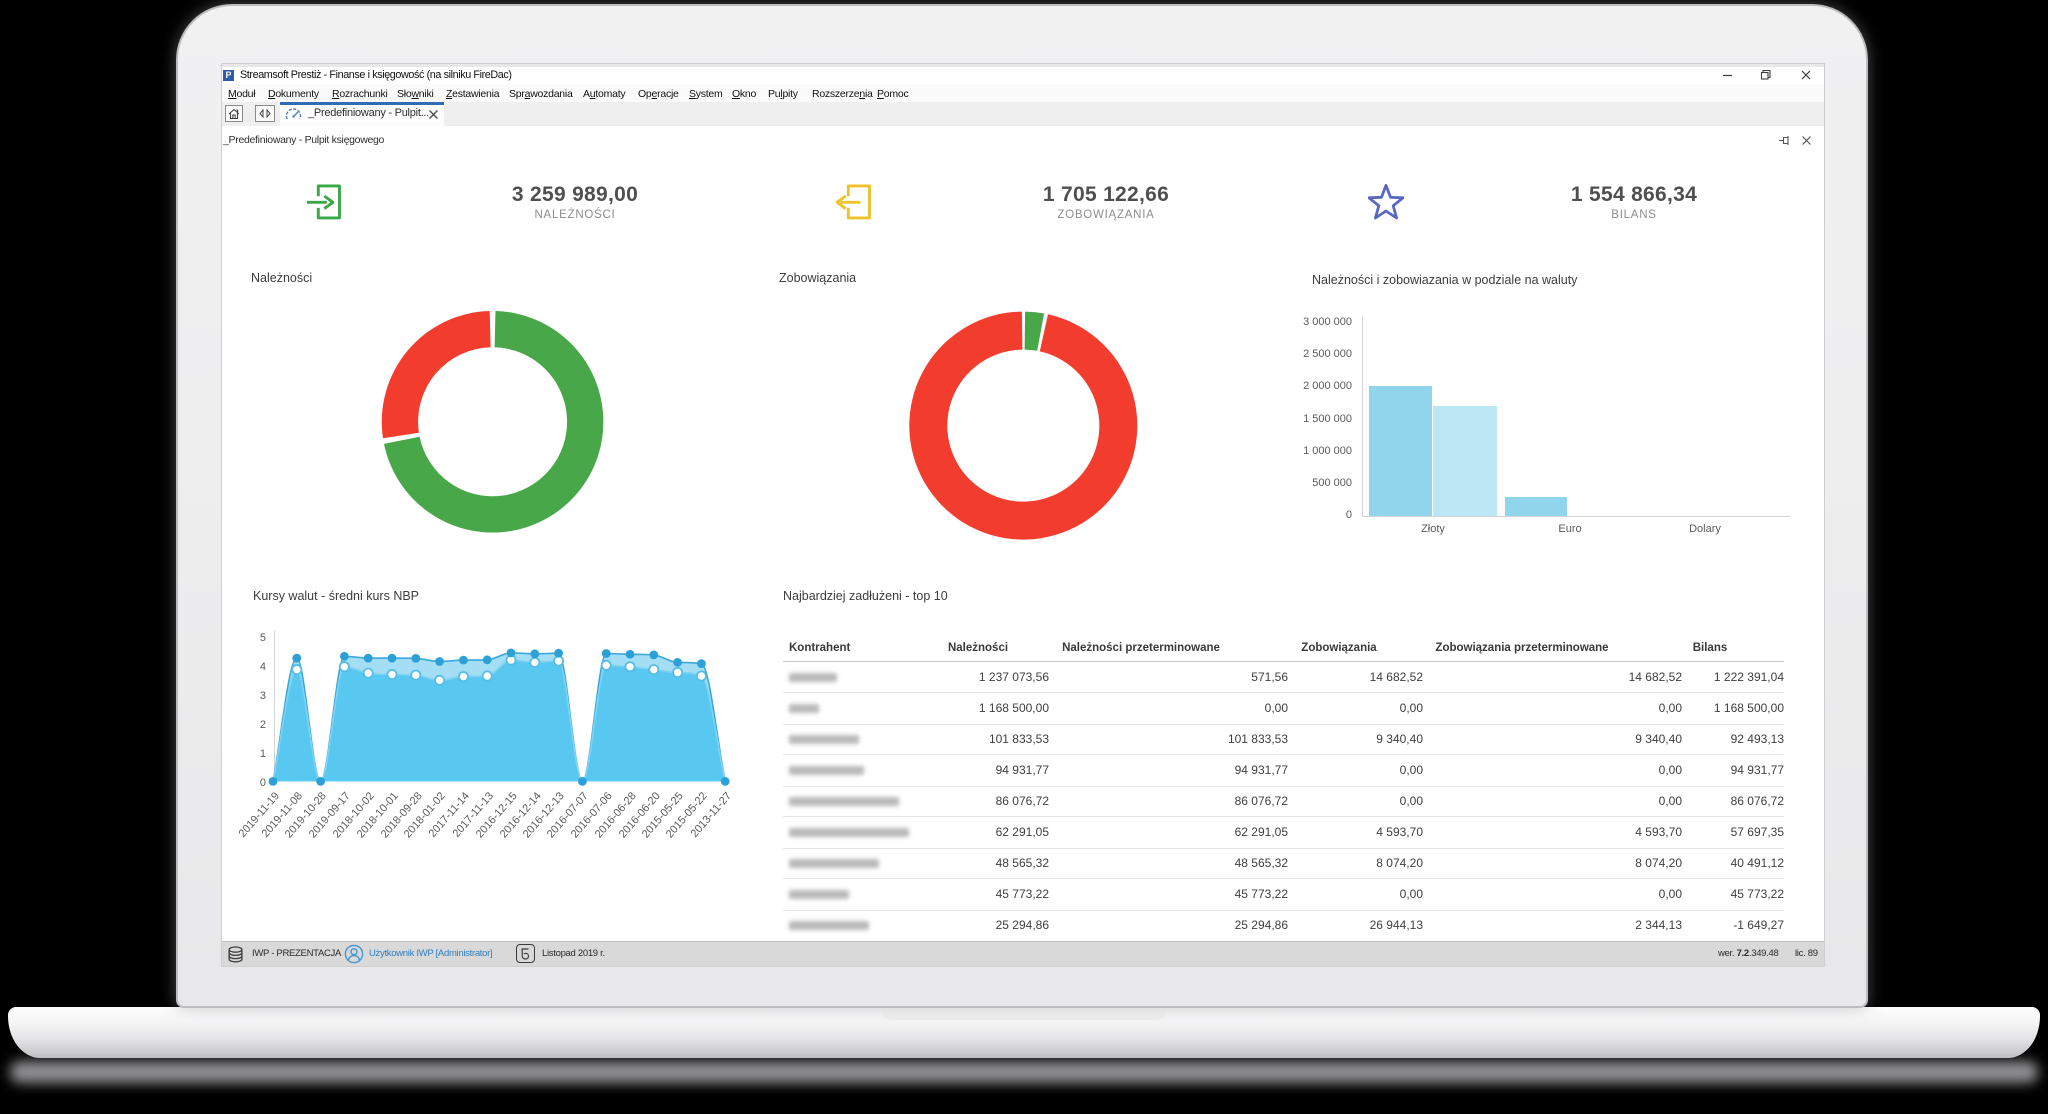  Describe the element at coordinates (263, 754) in the screenshot. I see `svg-text: 1` at that location.